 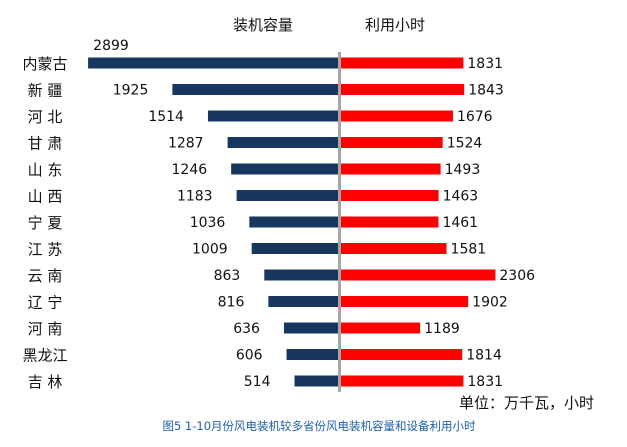 What do you see at coordinates (190, 170) in the screenshot?
I see `left-value-label: 1246` at bounding box center [190, 170].